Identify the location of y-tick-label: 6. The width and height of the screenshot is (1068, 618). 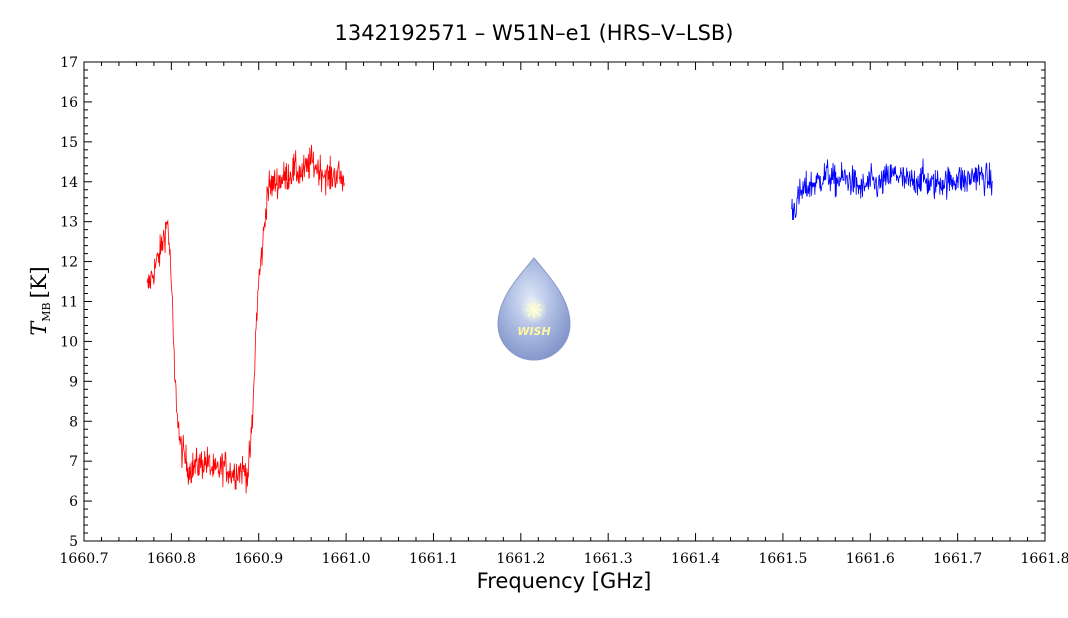
(73, 502).